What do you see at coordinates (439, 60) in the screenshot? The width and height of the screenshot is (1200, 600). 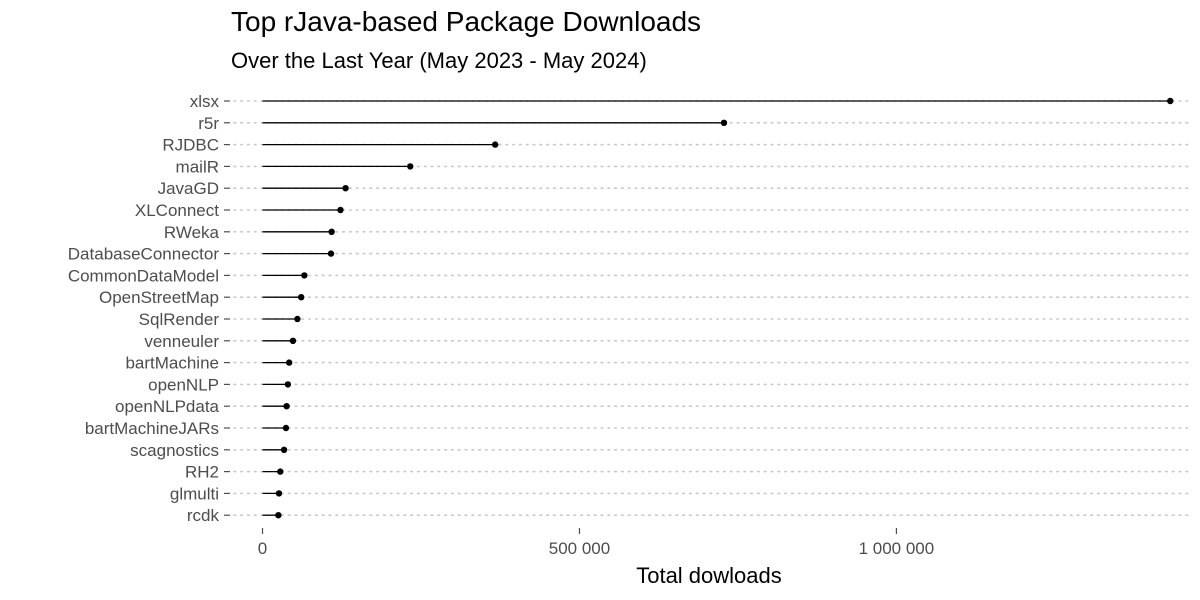 I see `chart-subtitle: Over the Last Year (May 2023 - May 2024)` at bounding box center [439, 60].